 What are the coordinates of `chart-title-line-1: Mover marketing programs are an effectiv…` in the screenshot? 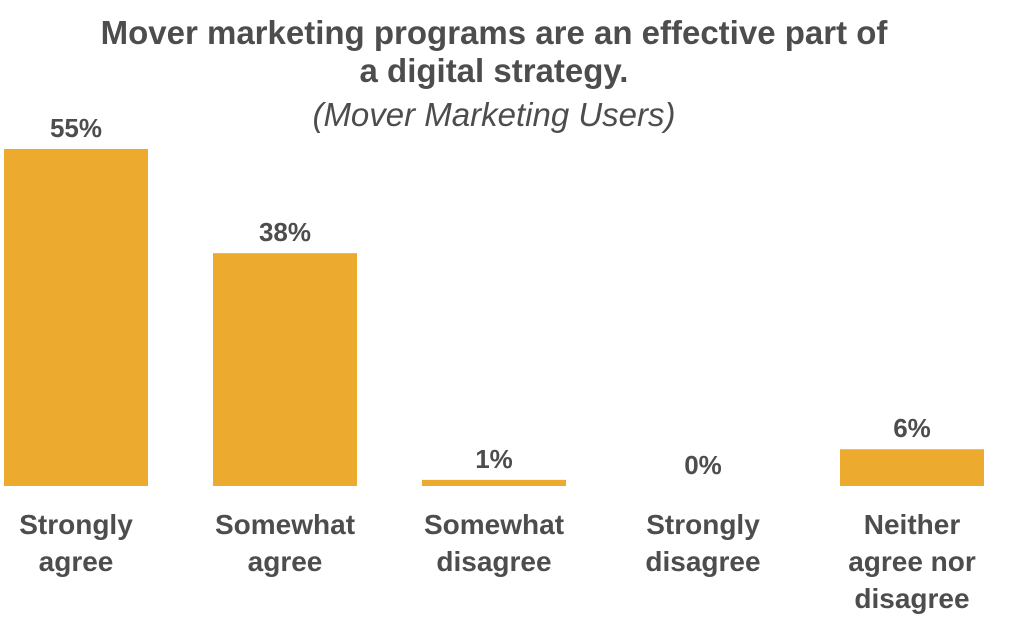 It's located at (495, 32).